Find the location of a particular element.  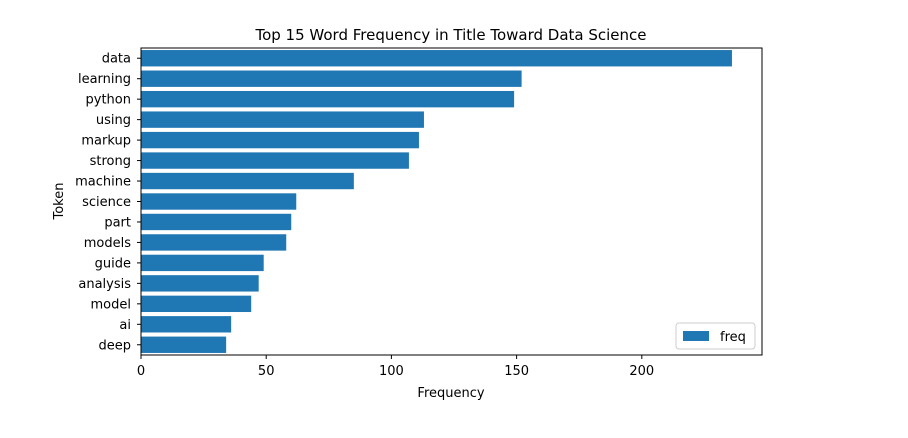

bar-models is located at coordinates (214, 242).